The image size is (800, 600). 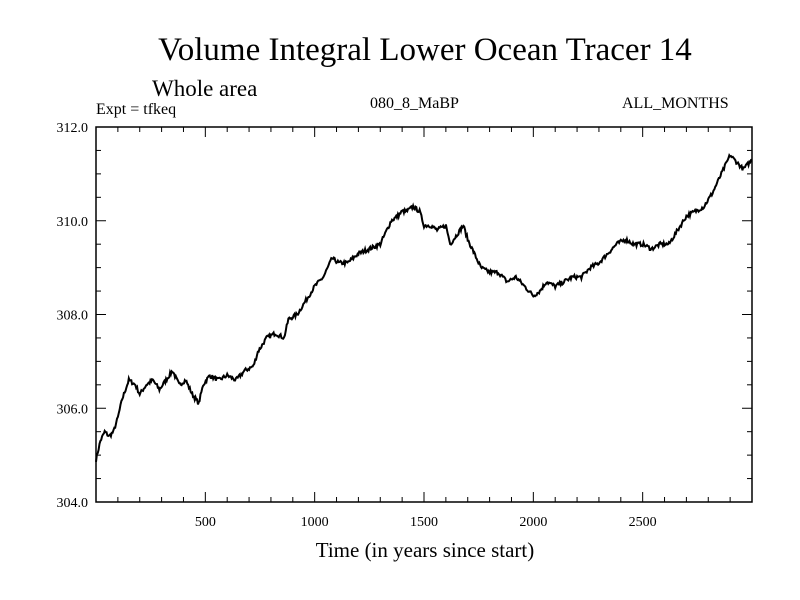 What do you see at coordinates (73, 316) in the screenshot?
I see `y-tick-label: 308.0` at bounding box center [73, 316].